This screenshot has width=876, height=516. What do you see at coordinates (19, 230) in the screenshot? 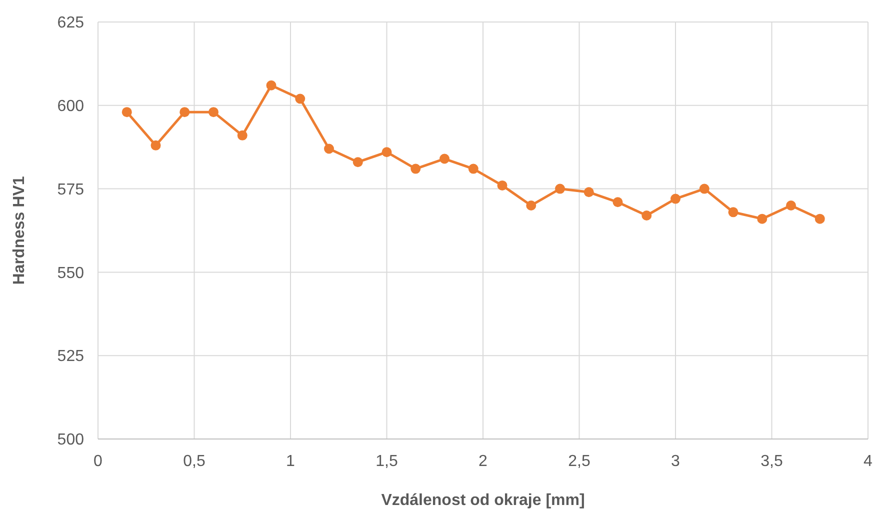
I see `y-axis-title: Hardness HV1` at bounding box center [19, 230].